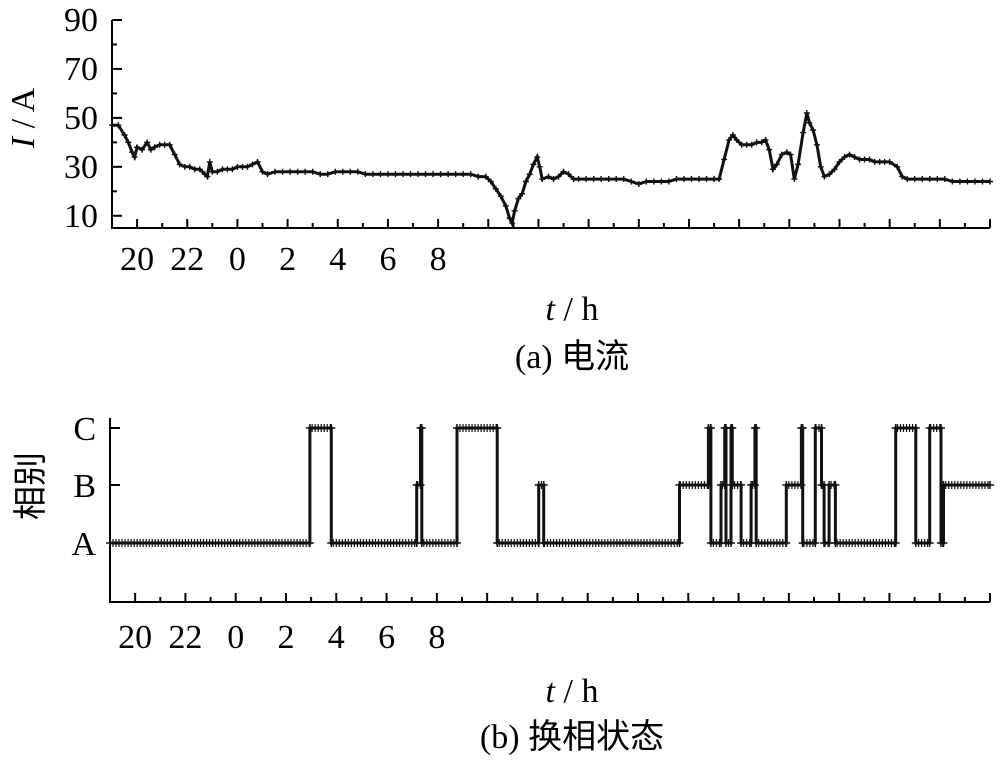 This screenshot has width=1000, height=766. What do you see at coordinates (187, 259) in the screenshot?
I see `x-tick-label: 22` at bounding box center [187, 259].